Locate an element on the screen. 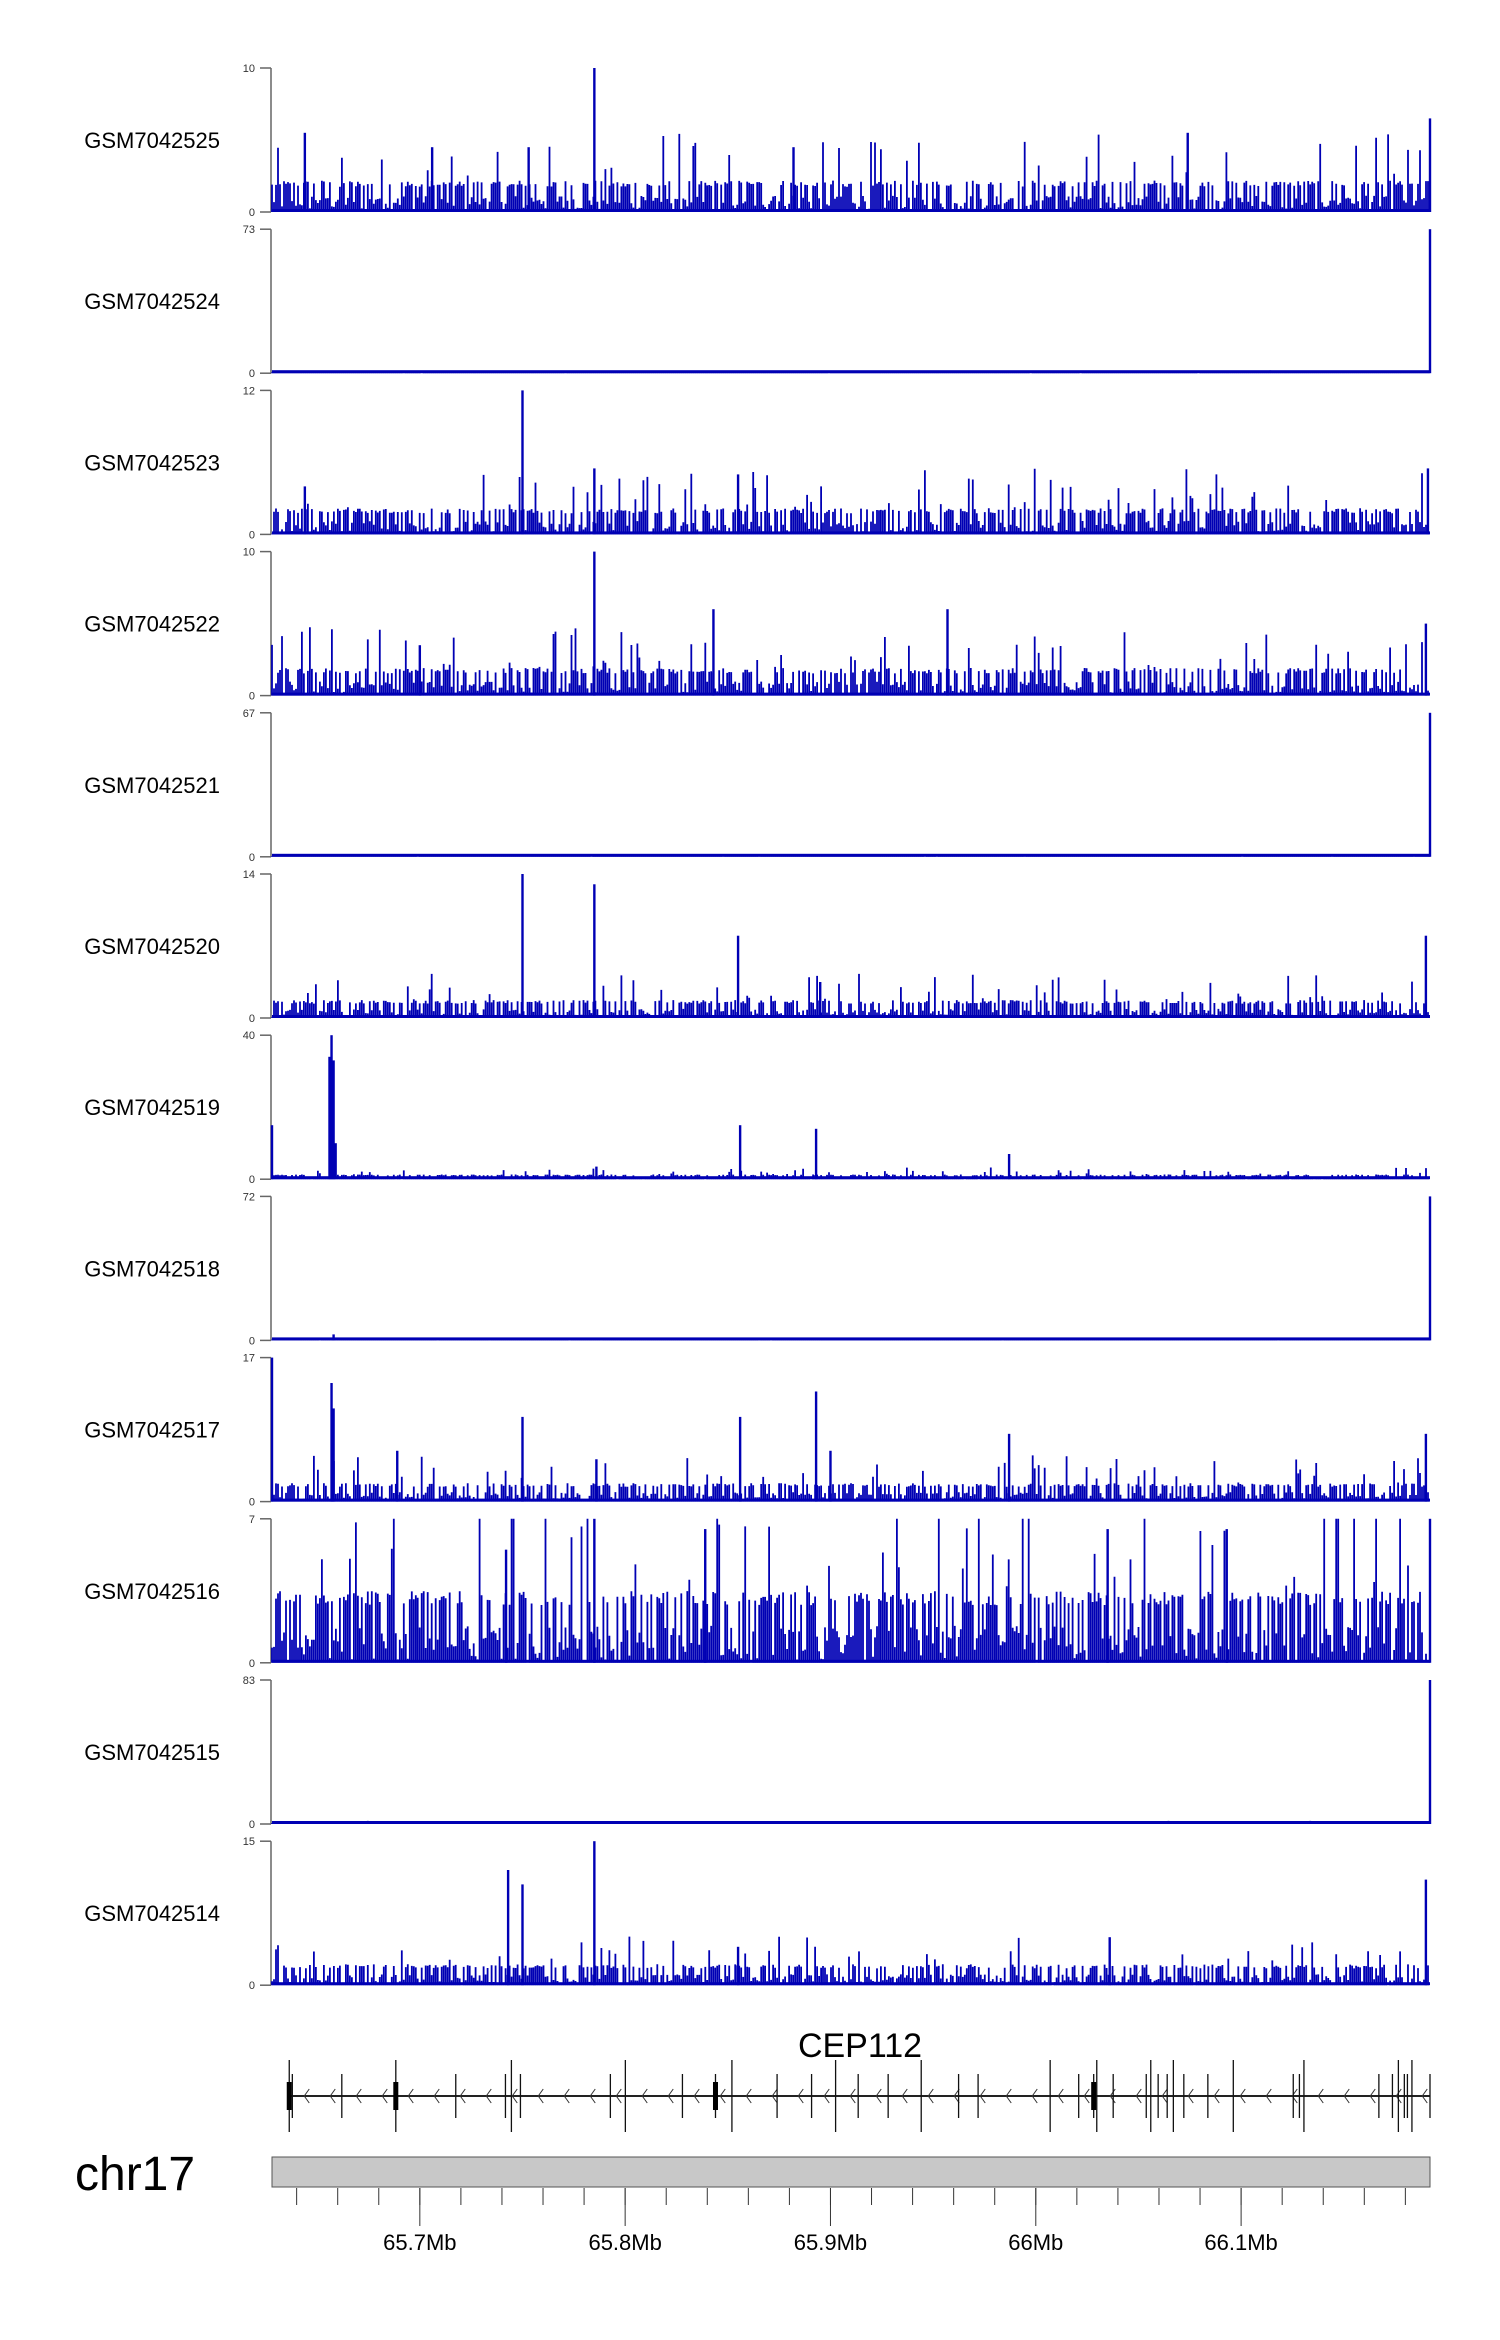  track-GSM7042516: GSM7042516 7 0 is located at coordinates (758, 1592).